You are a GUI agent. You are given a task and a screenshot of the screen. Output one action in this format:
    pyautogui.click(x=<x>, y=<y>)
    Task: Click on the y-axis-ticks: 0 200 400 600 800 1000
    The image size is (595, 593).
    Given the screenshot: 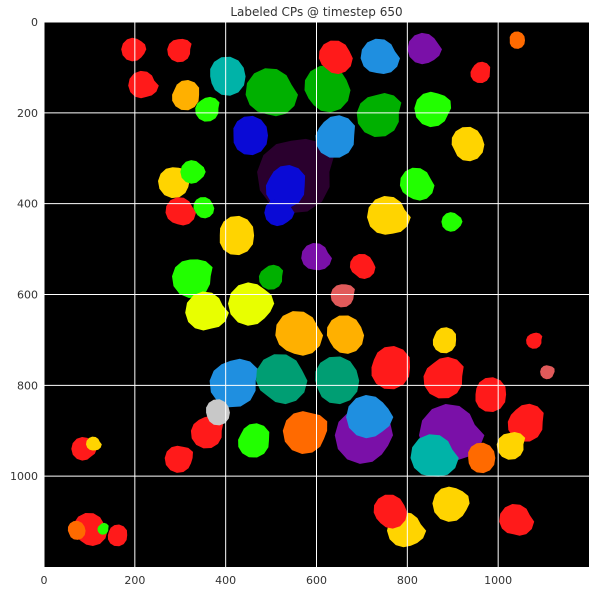 What is the action you would take?
    pyautogui.click(x=24, y=249)
    